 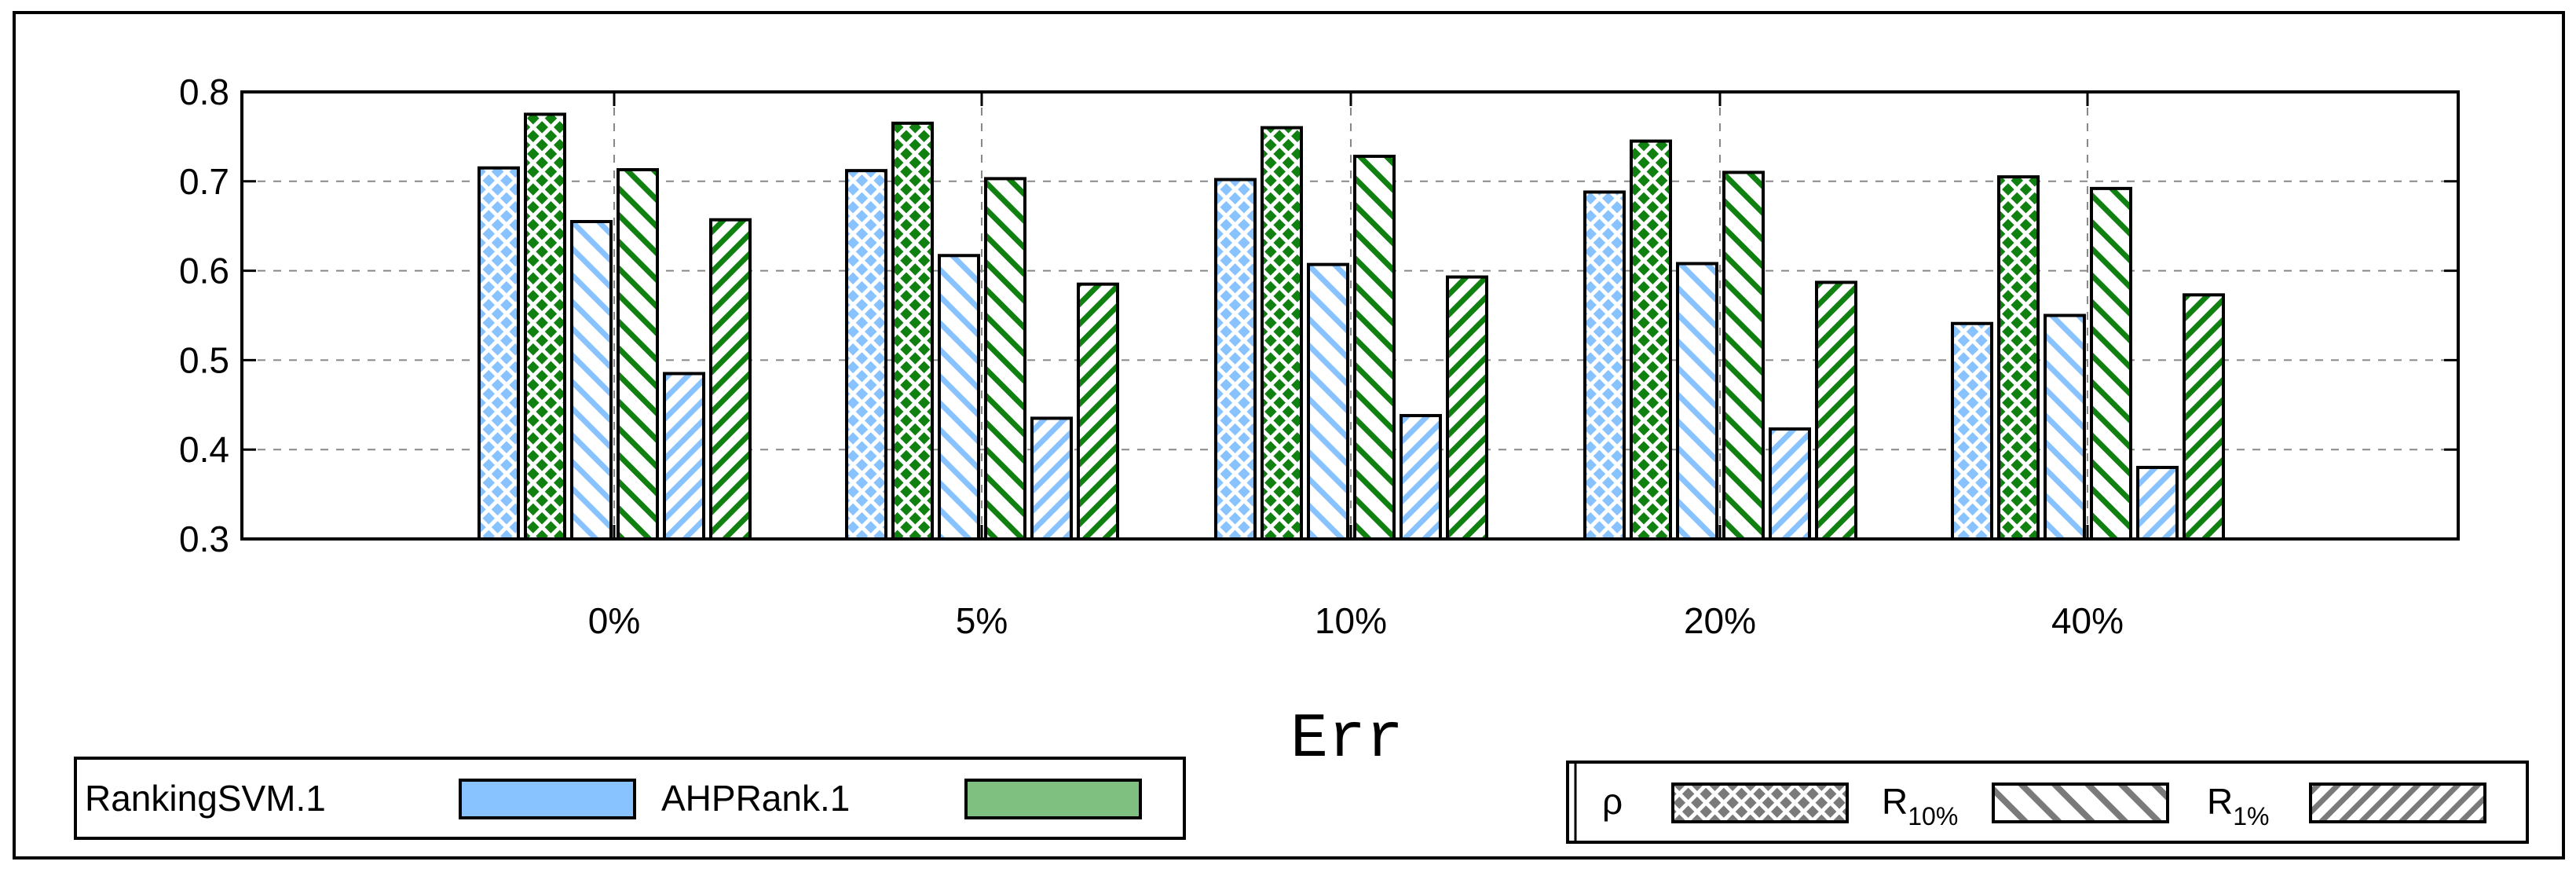 What do you see at coordinates (545, 326) in the screenshot?
I see `bar-ahprank1--0` at bounding box center [545, 326].